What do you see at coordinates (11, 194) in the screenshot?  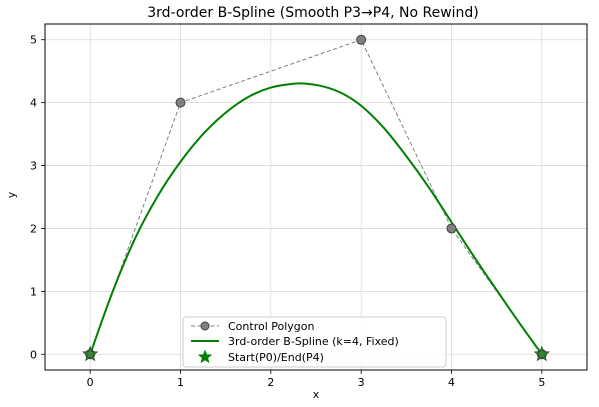 I see `y-axis-label: y` at bounding box center [11, 194].